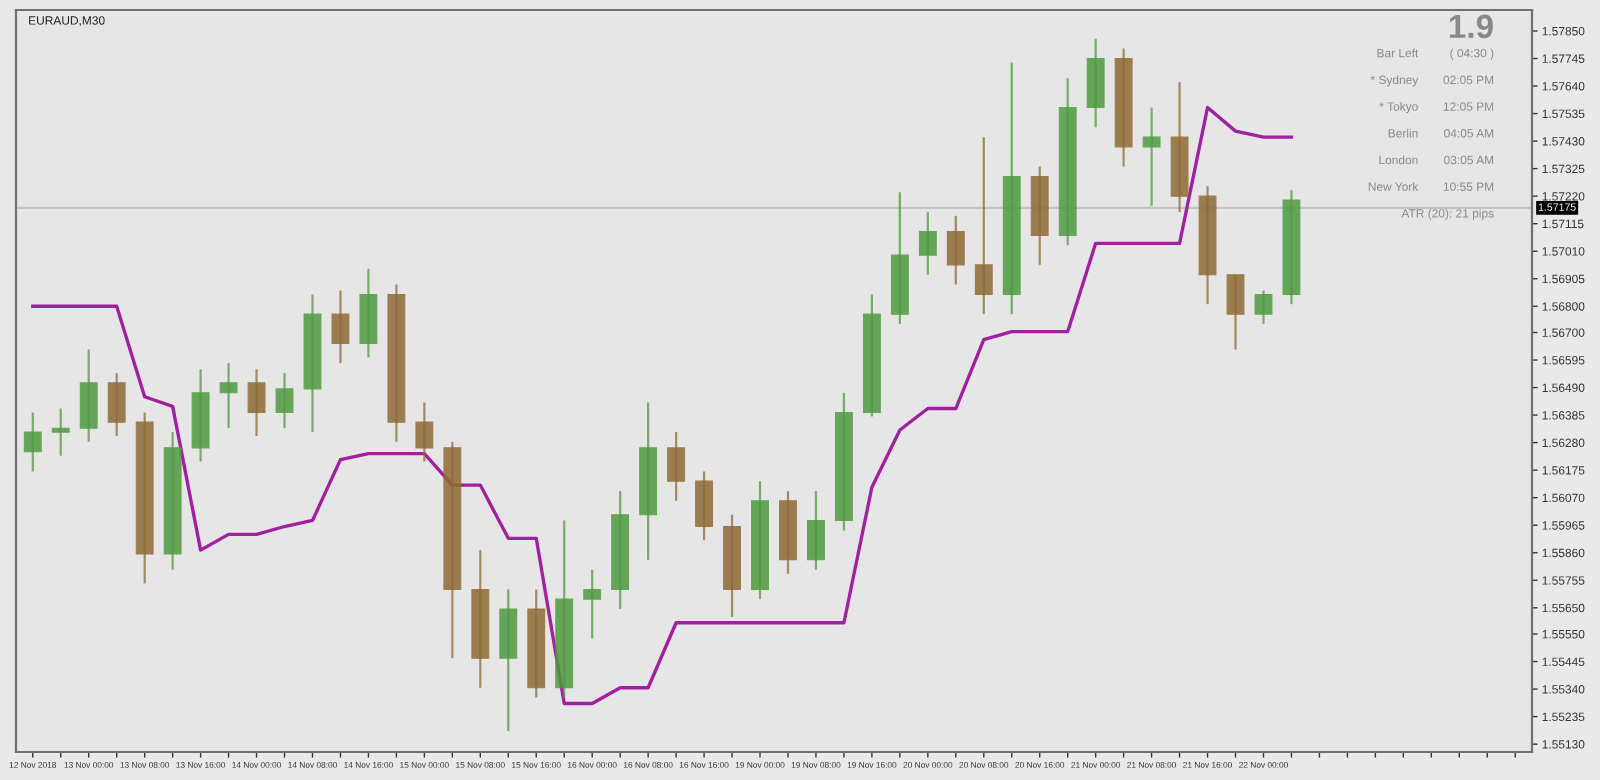 The width and height of the screenshot is (1600, 780). I want to click on annotation: 1.9, so click(1471, 26).